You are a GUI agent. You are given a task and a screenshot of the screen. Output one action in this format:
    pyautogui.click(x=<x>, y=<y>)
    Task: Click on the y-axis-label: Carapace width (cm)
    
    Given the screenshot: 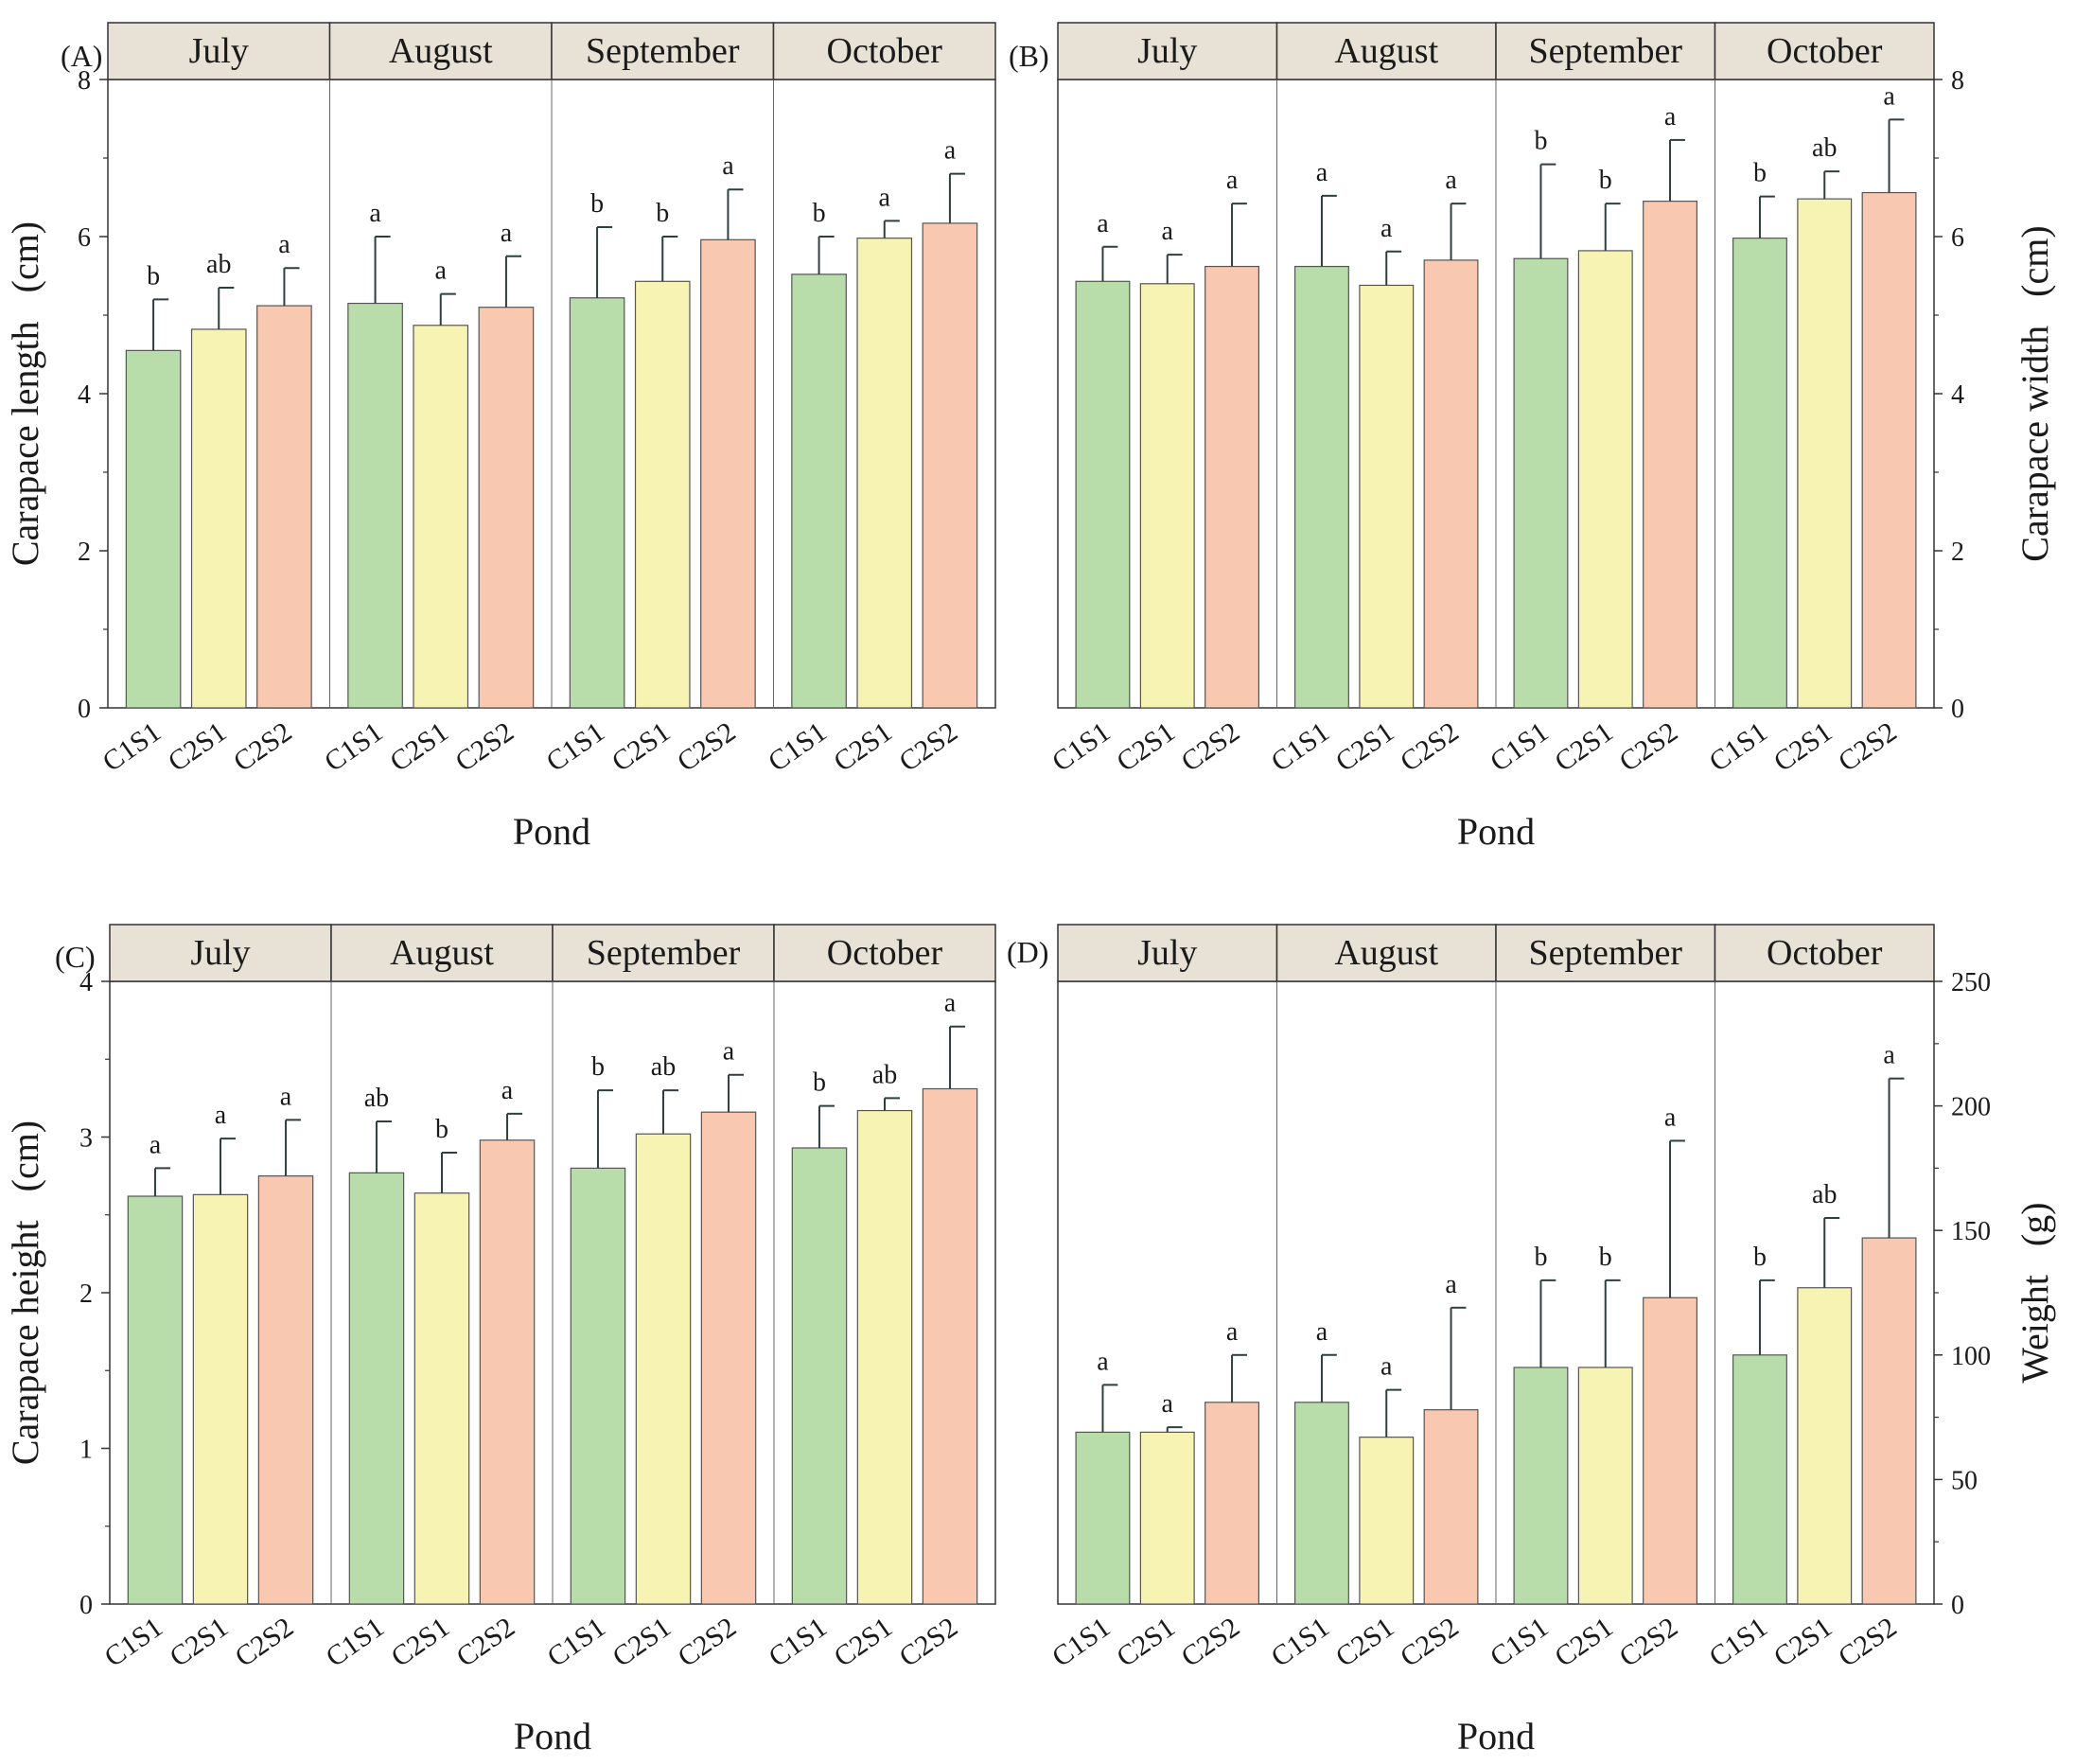 What is the action you would take?
    pyautogui.click(x=2034, y=393)
    